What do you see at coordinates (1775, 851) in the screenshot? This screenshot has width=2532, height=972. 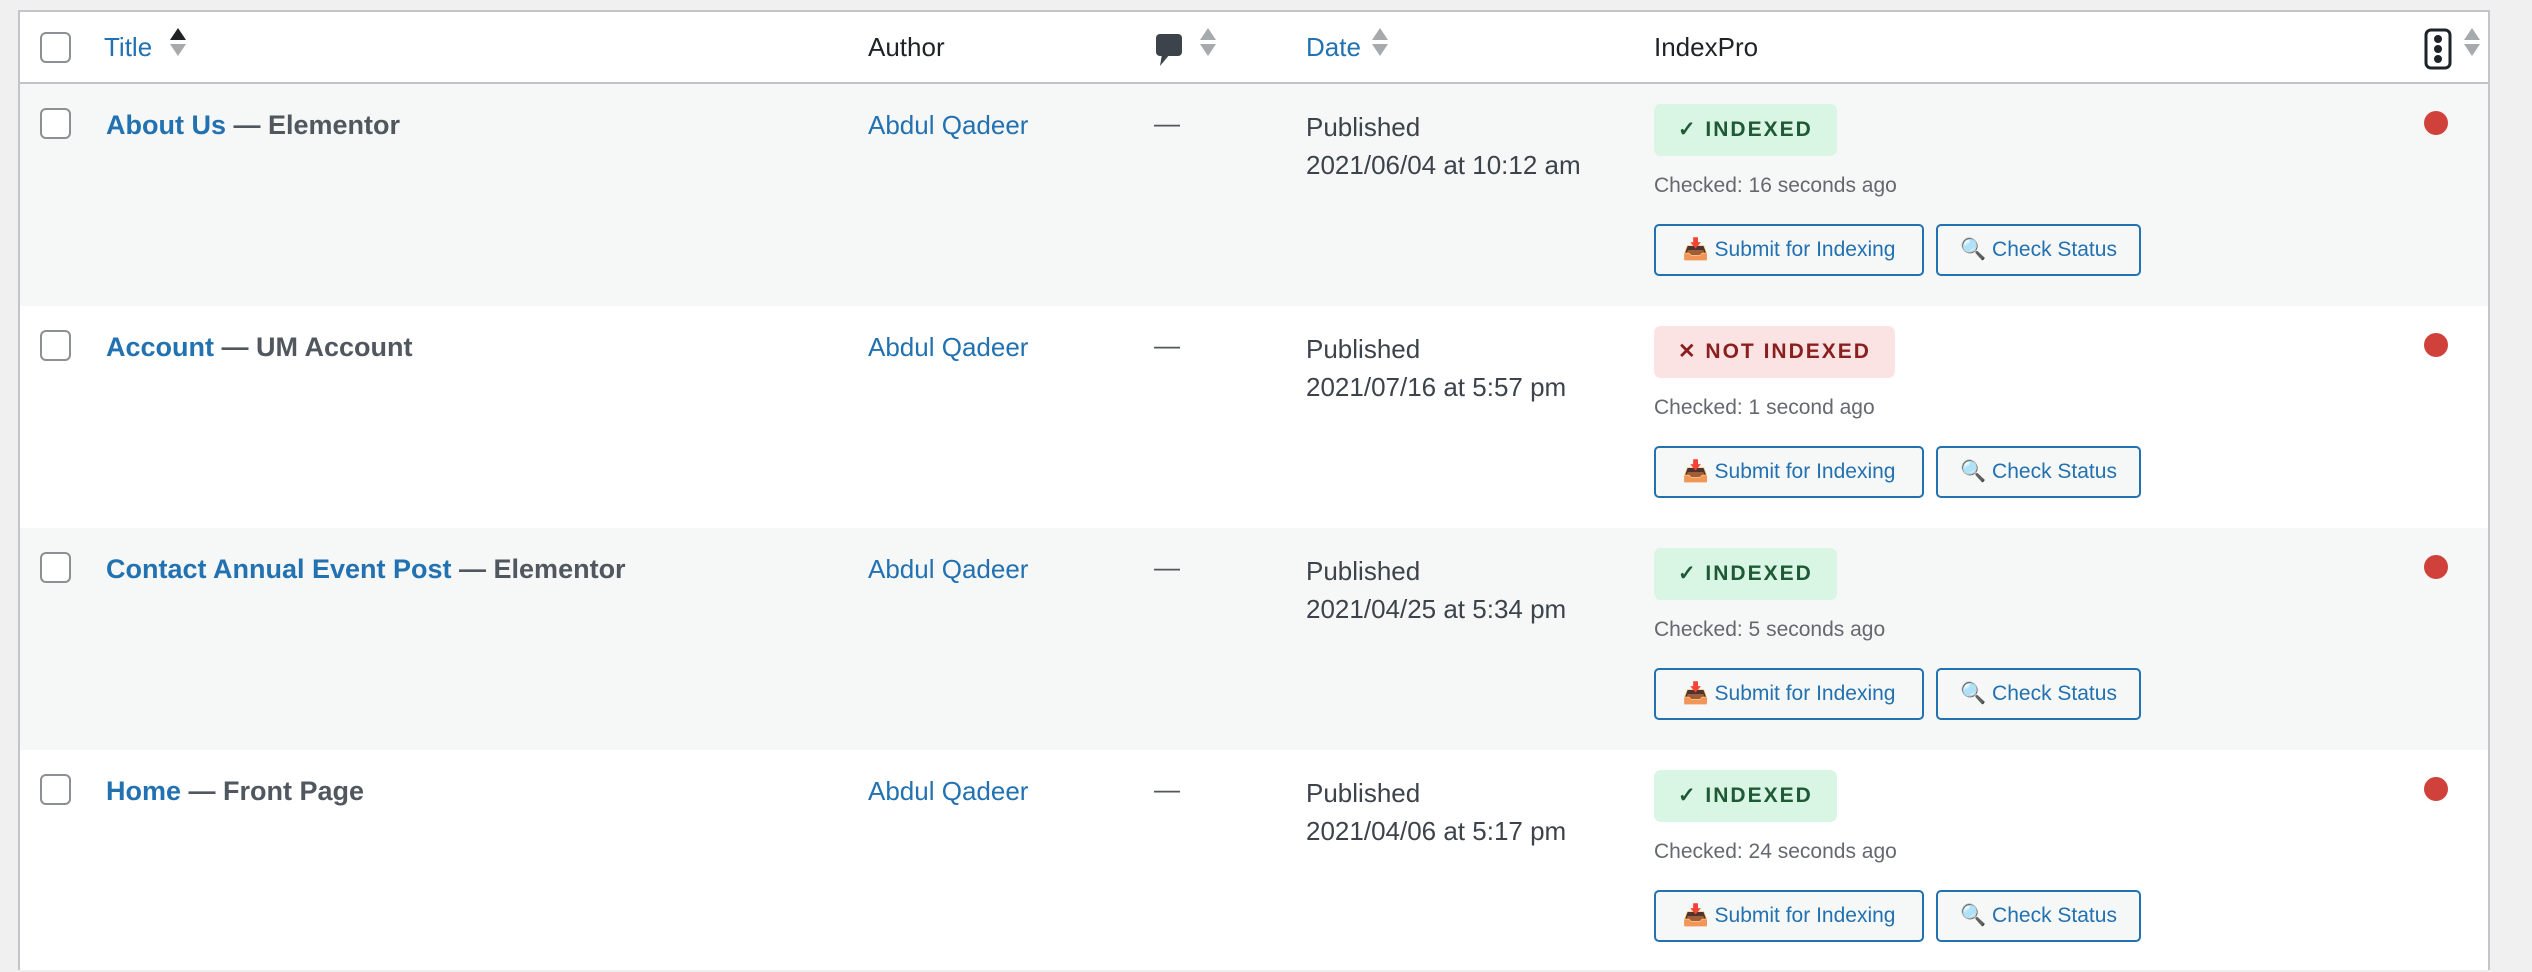 I see `checked-time: Checked: 24 seconds ago` at bounding box center [1775, 851].